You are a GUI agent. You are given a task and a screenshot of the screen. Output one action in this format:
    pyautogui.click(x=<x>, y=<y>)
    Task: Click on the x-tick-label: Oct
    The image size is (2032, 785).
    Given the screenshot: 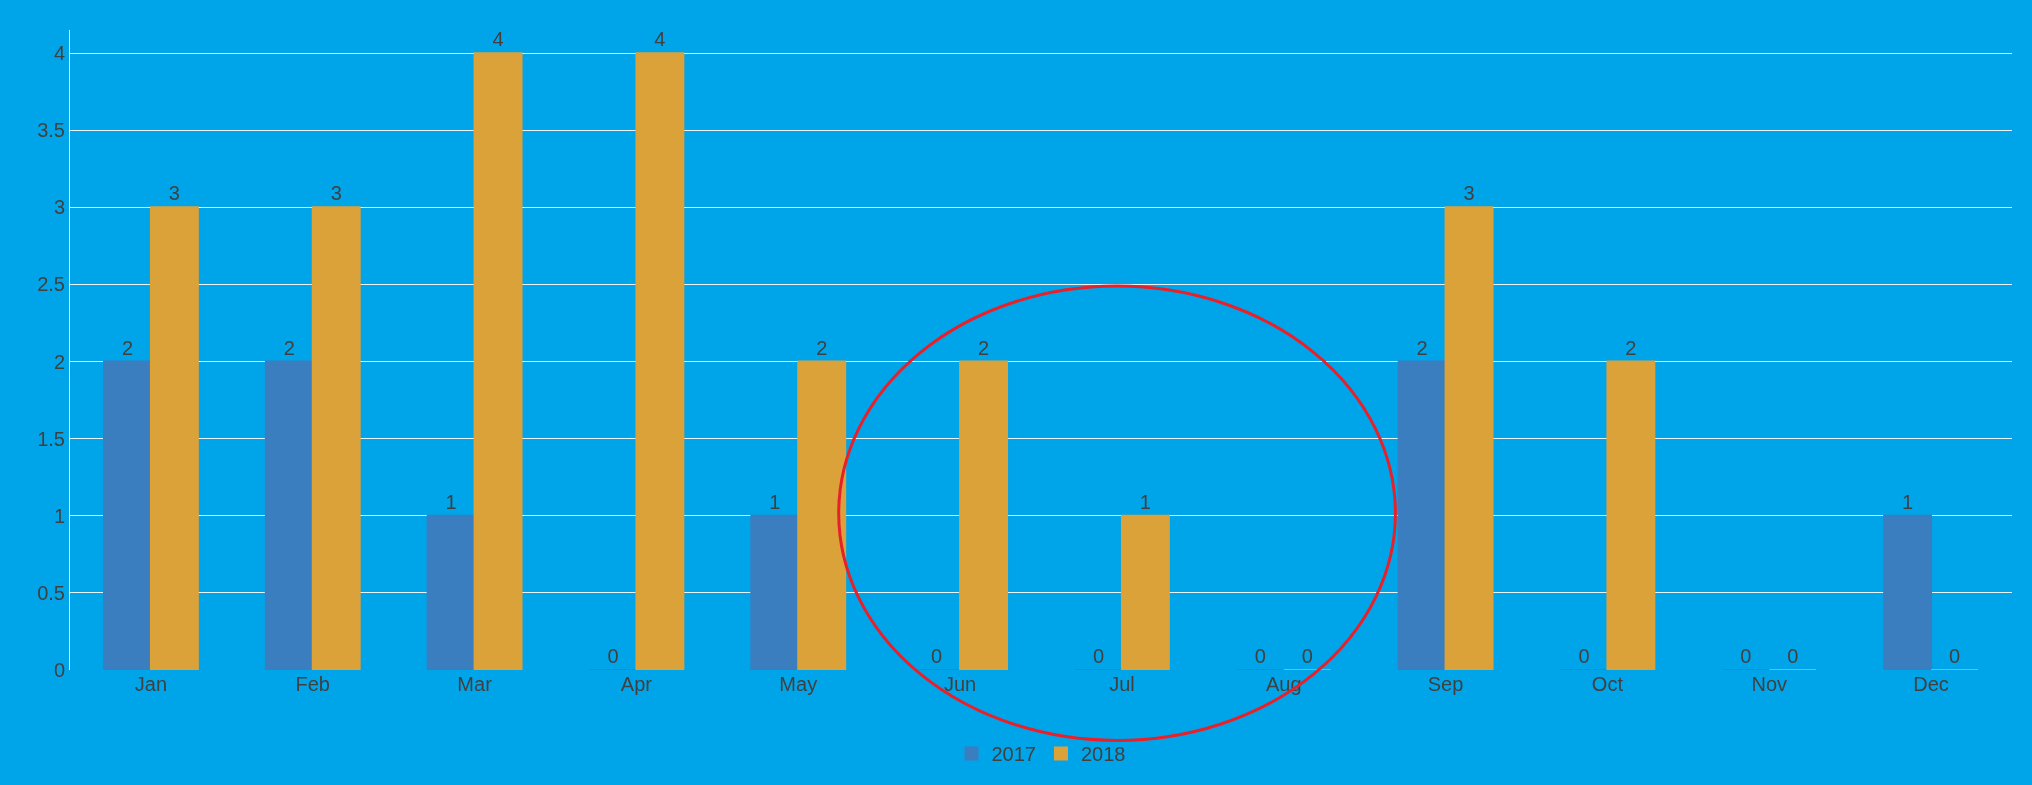 What is the action you would take?
    pyautogui.click(x=1607, y=684)
    